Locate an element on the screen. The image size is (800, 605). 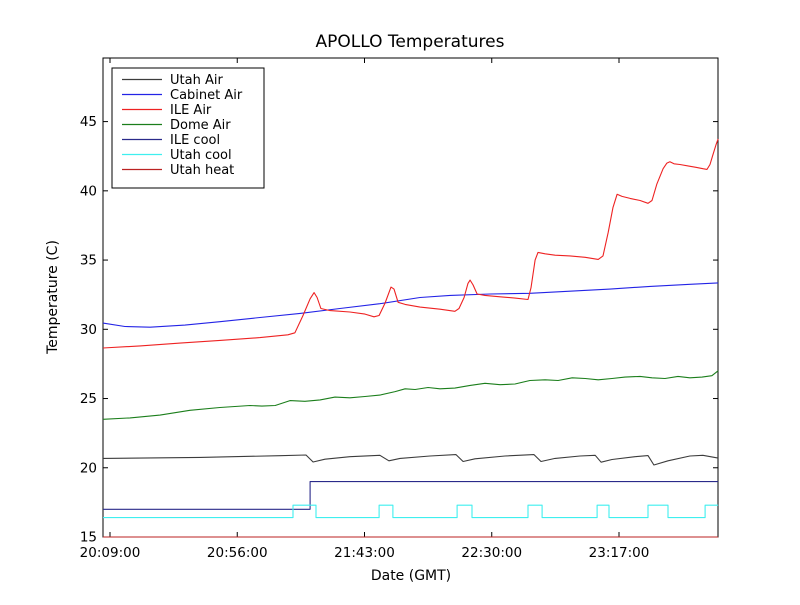
legend-box is located at coordinates (188, 128).